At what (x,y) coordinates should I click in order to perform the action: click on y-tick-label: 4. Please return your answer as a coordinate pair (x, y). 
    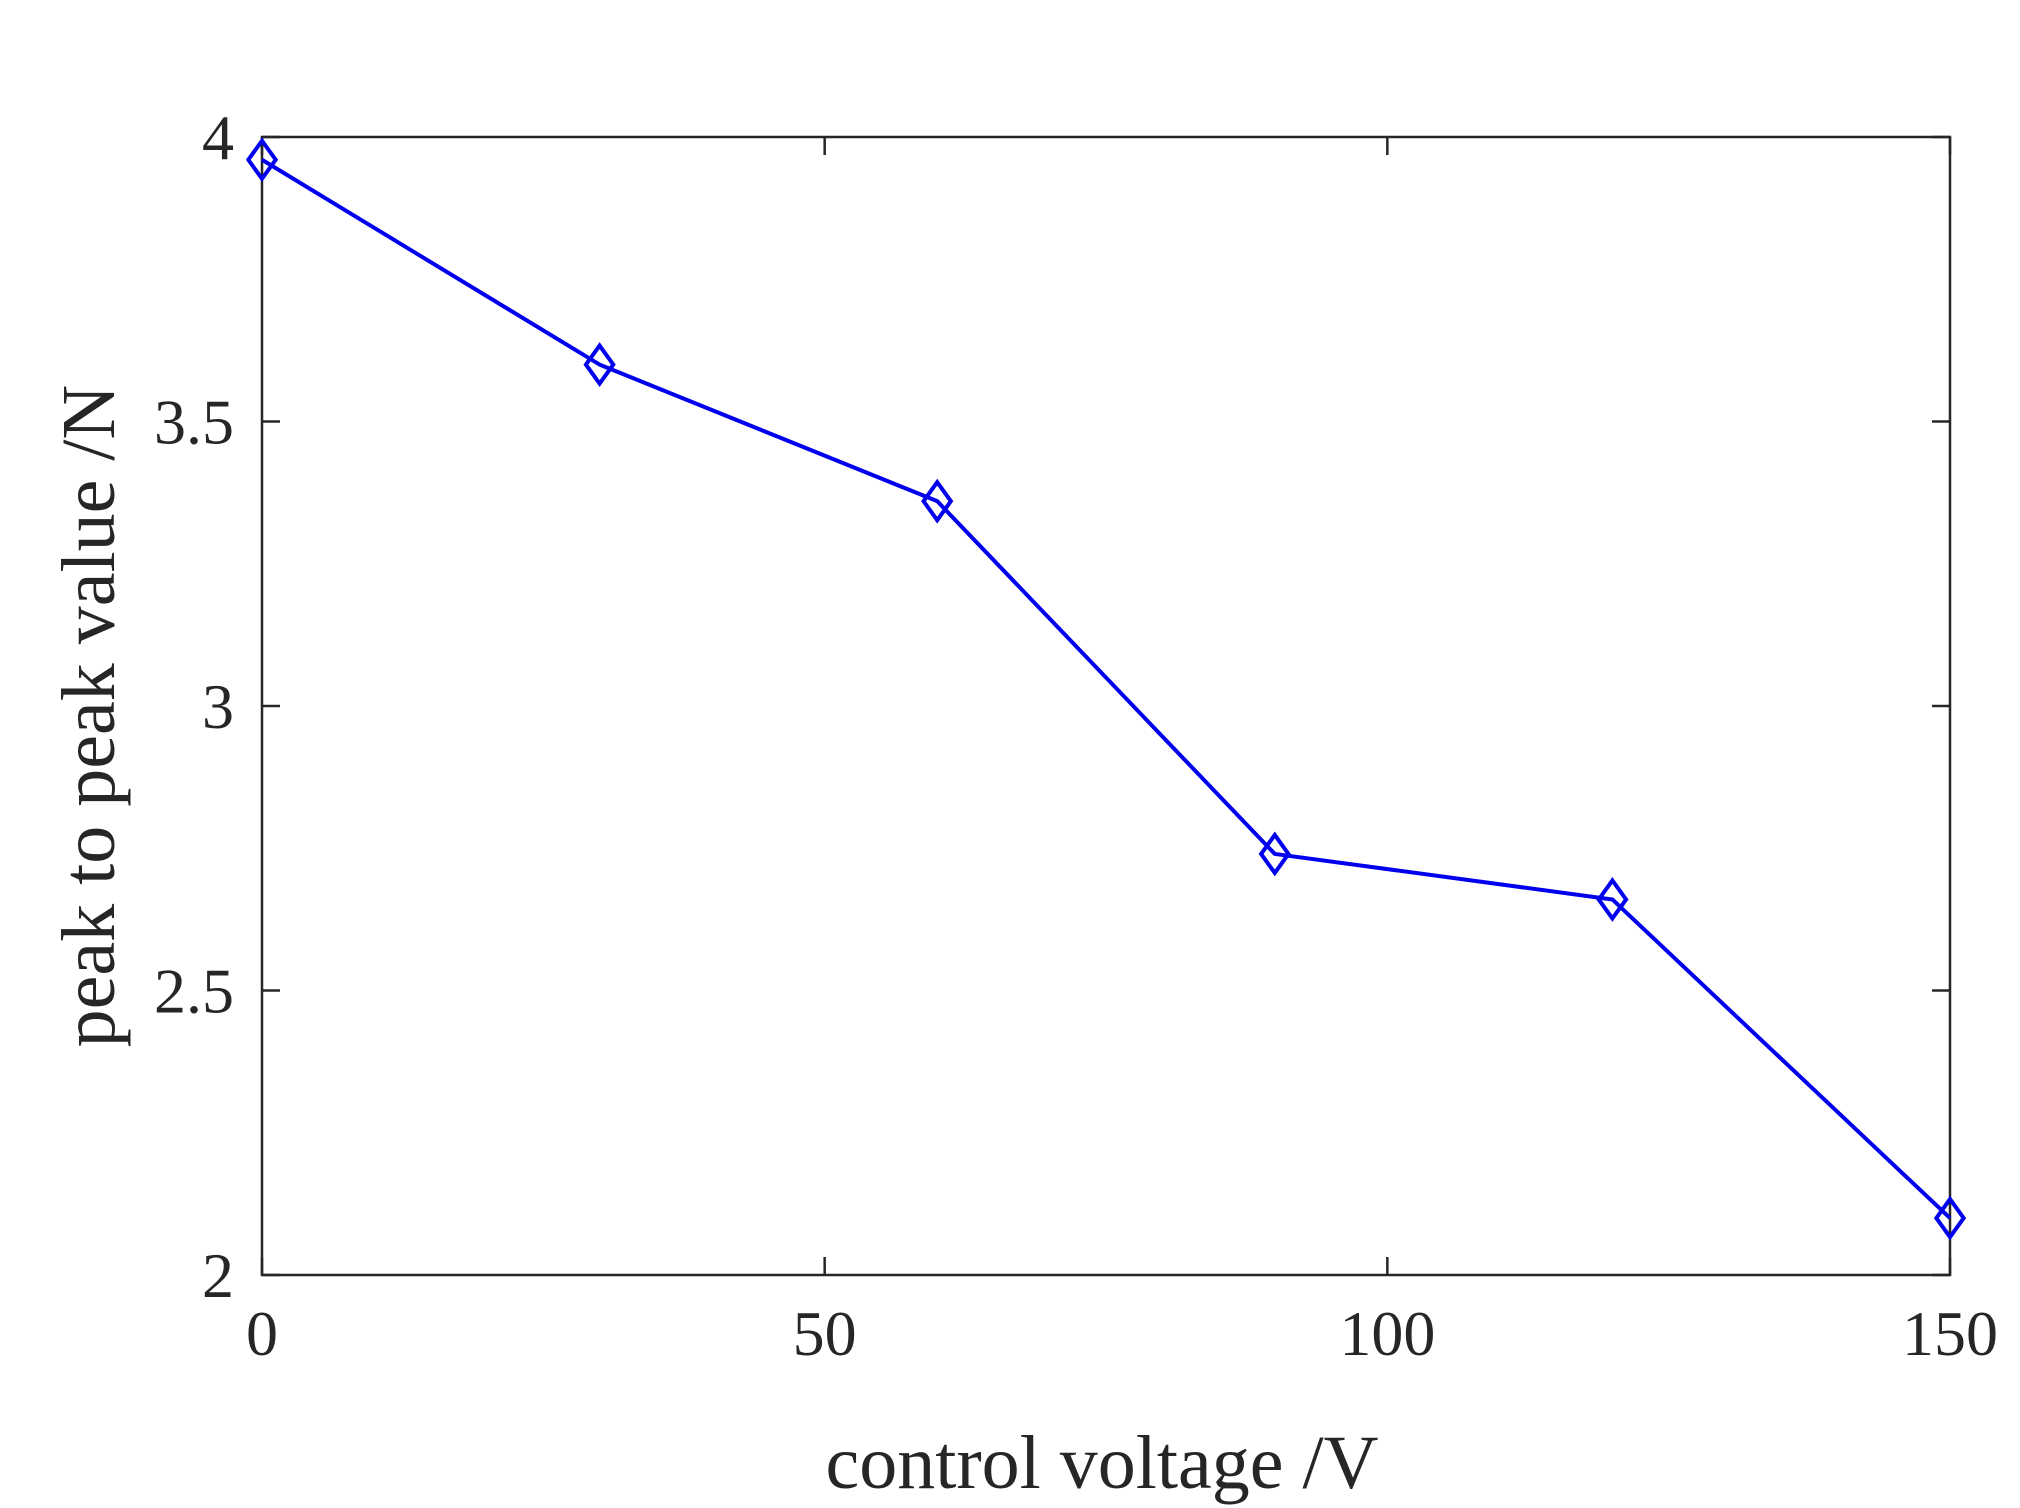
    Looking at the image, I should click on (218, 137).